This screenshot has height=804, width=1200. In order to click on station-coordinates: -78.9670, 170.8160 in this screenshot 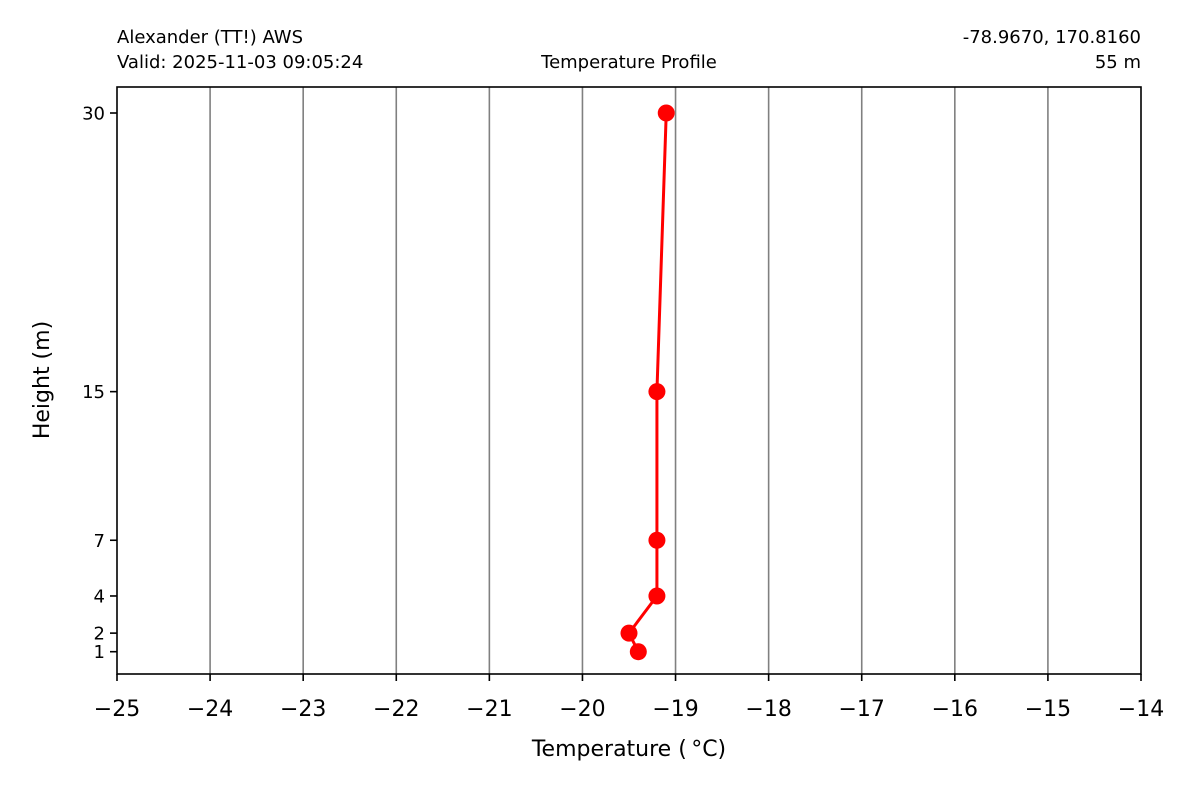, I will do `click(1052, 37)`.